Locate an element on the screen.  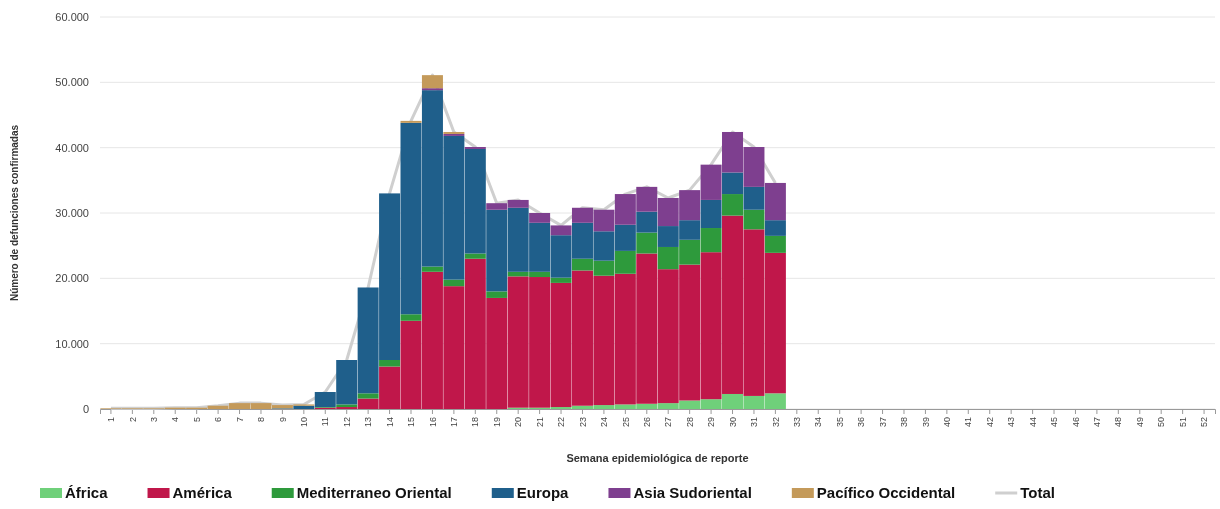
legend-label: Pacífico Occidental is located at coordinates (886, 493).